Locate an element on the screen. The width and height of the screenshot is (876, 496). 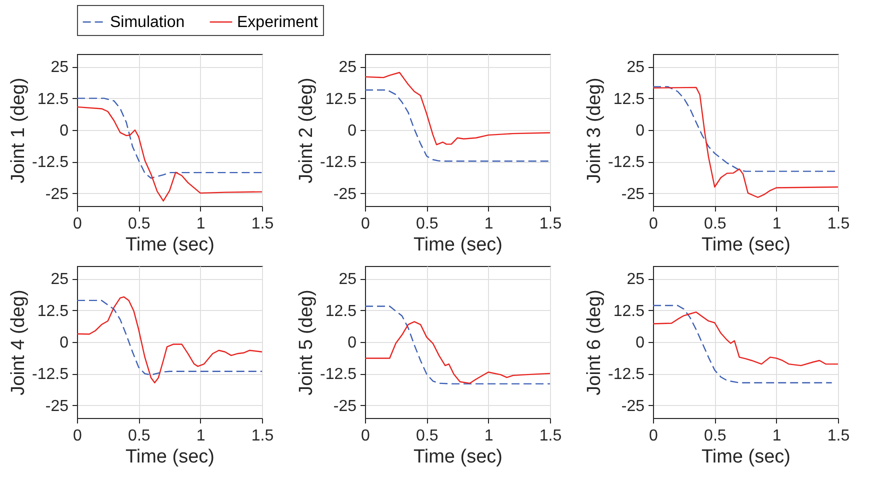
y-axis-title: Joint 4 (deg) is located at coordinates (19, 343).